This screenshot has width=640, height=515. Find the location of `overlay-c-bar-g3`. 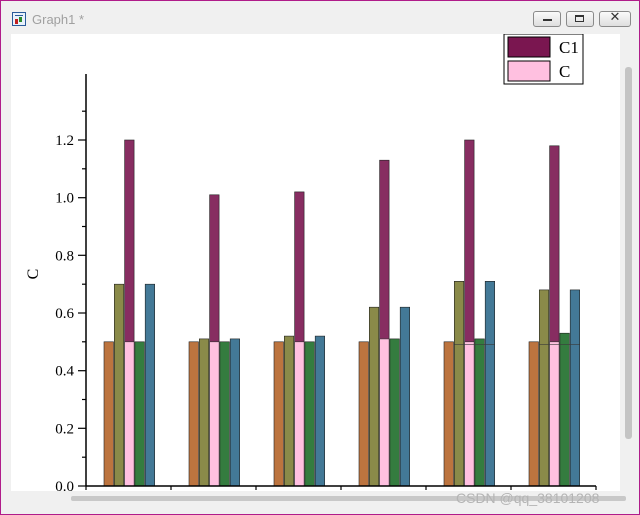

overlay-c-bar-g3 is located at coordinates (299, 414).